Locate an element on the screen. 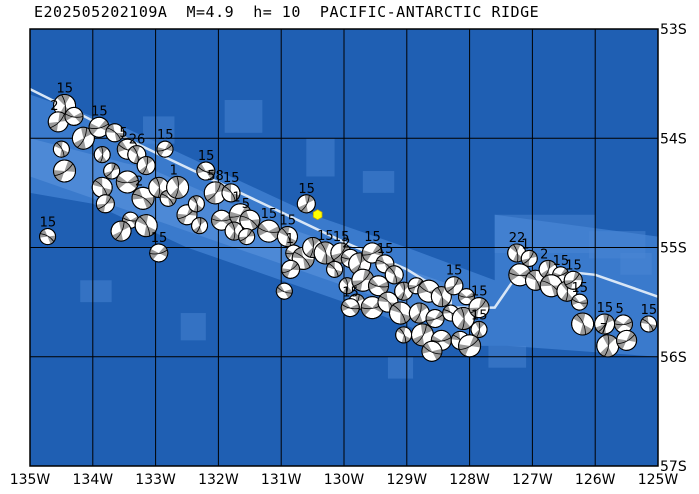  latitude-label: 53S is located at coordinates (673, 30).